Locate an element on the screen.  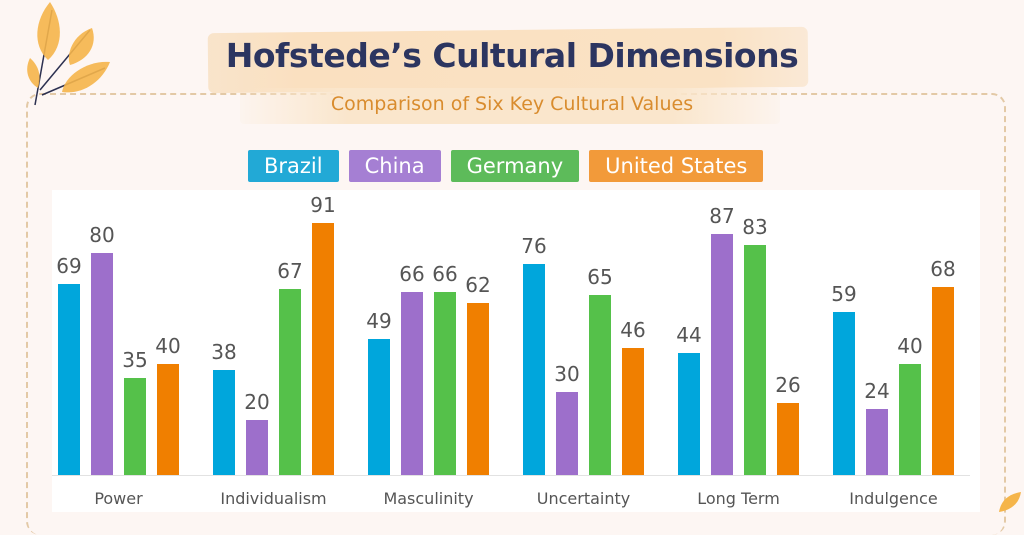
bar-united-states-individualism is located at coordinates (323, 348).